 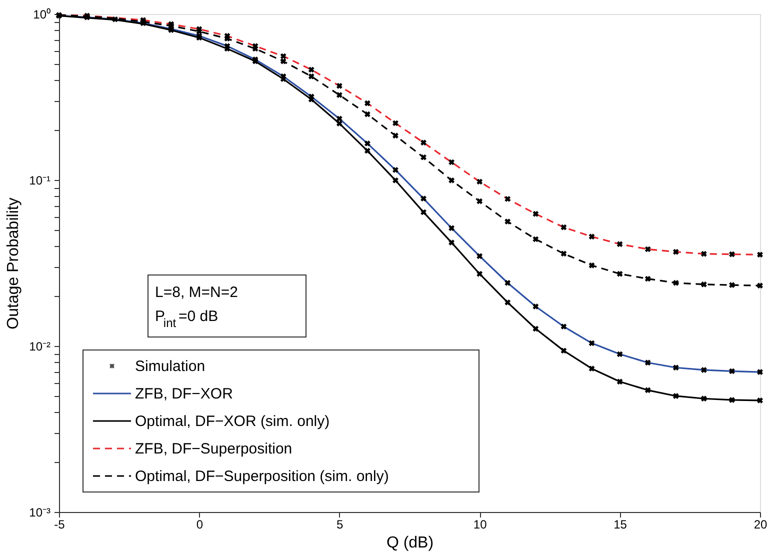 What do you see at coordinates (480, 525) in the screenshot?
I see `x-tick-label: 10` at bounding box center [480, 525].